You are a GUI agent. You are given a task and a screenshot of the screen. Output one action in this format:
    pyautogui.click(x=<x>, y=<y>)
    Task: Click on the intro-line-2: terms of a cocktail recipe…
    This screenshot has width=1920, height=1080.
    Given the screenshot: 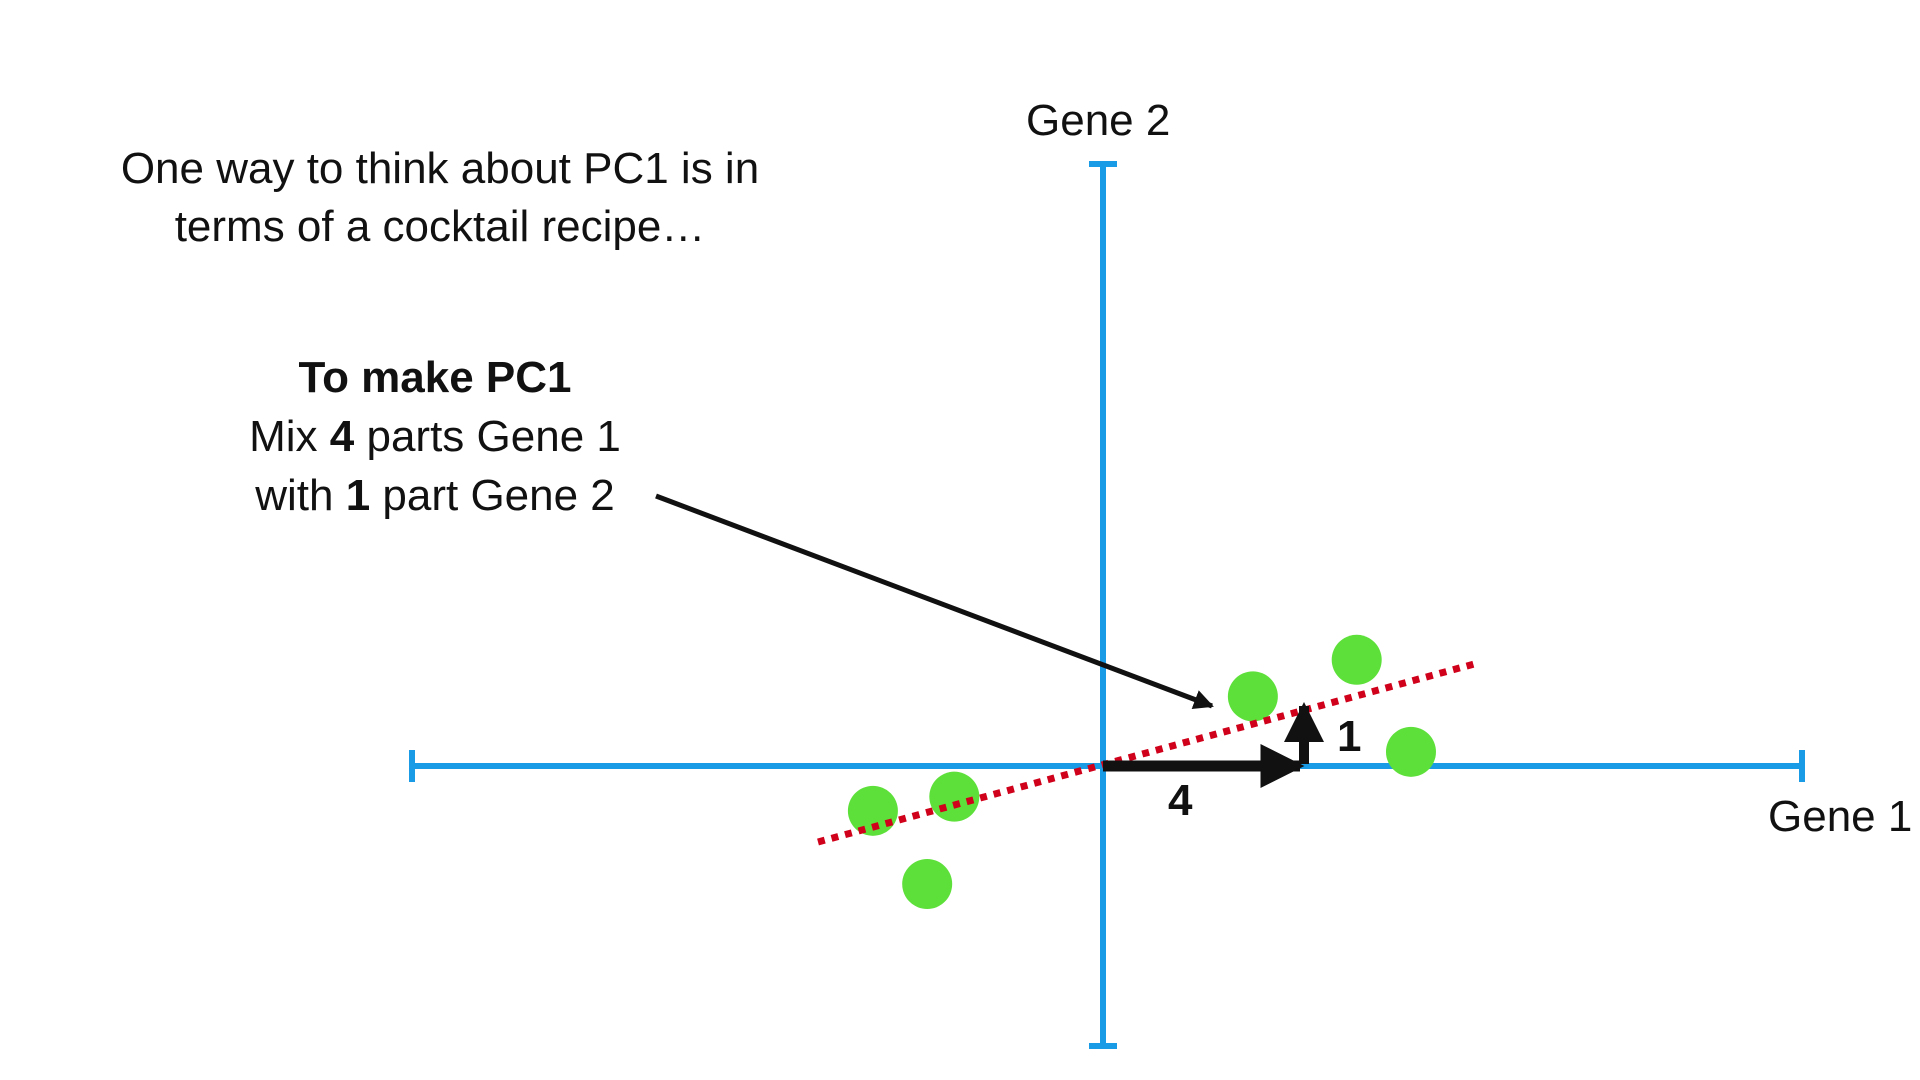 What is the action you would take?
    pyautogui.click(x=440, y=226)
    